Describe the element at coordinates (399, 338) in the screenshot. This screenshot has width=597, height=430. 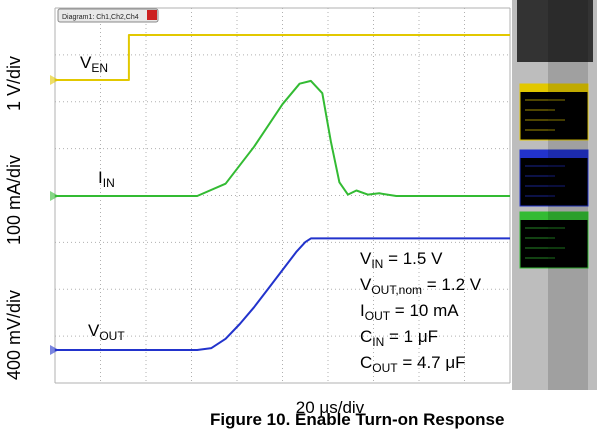
I see `condition-line: CIN = 1 μF` at that location.